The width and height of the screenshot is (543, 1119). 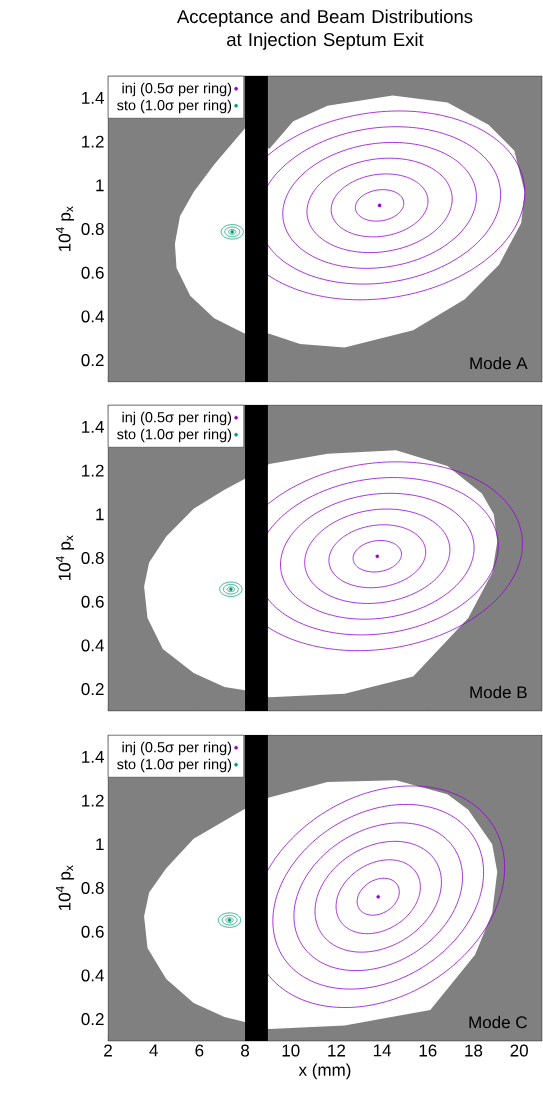 I want to click on x-tick-label: 10, so click(x=291, y=1050).